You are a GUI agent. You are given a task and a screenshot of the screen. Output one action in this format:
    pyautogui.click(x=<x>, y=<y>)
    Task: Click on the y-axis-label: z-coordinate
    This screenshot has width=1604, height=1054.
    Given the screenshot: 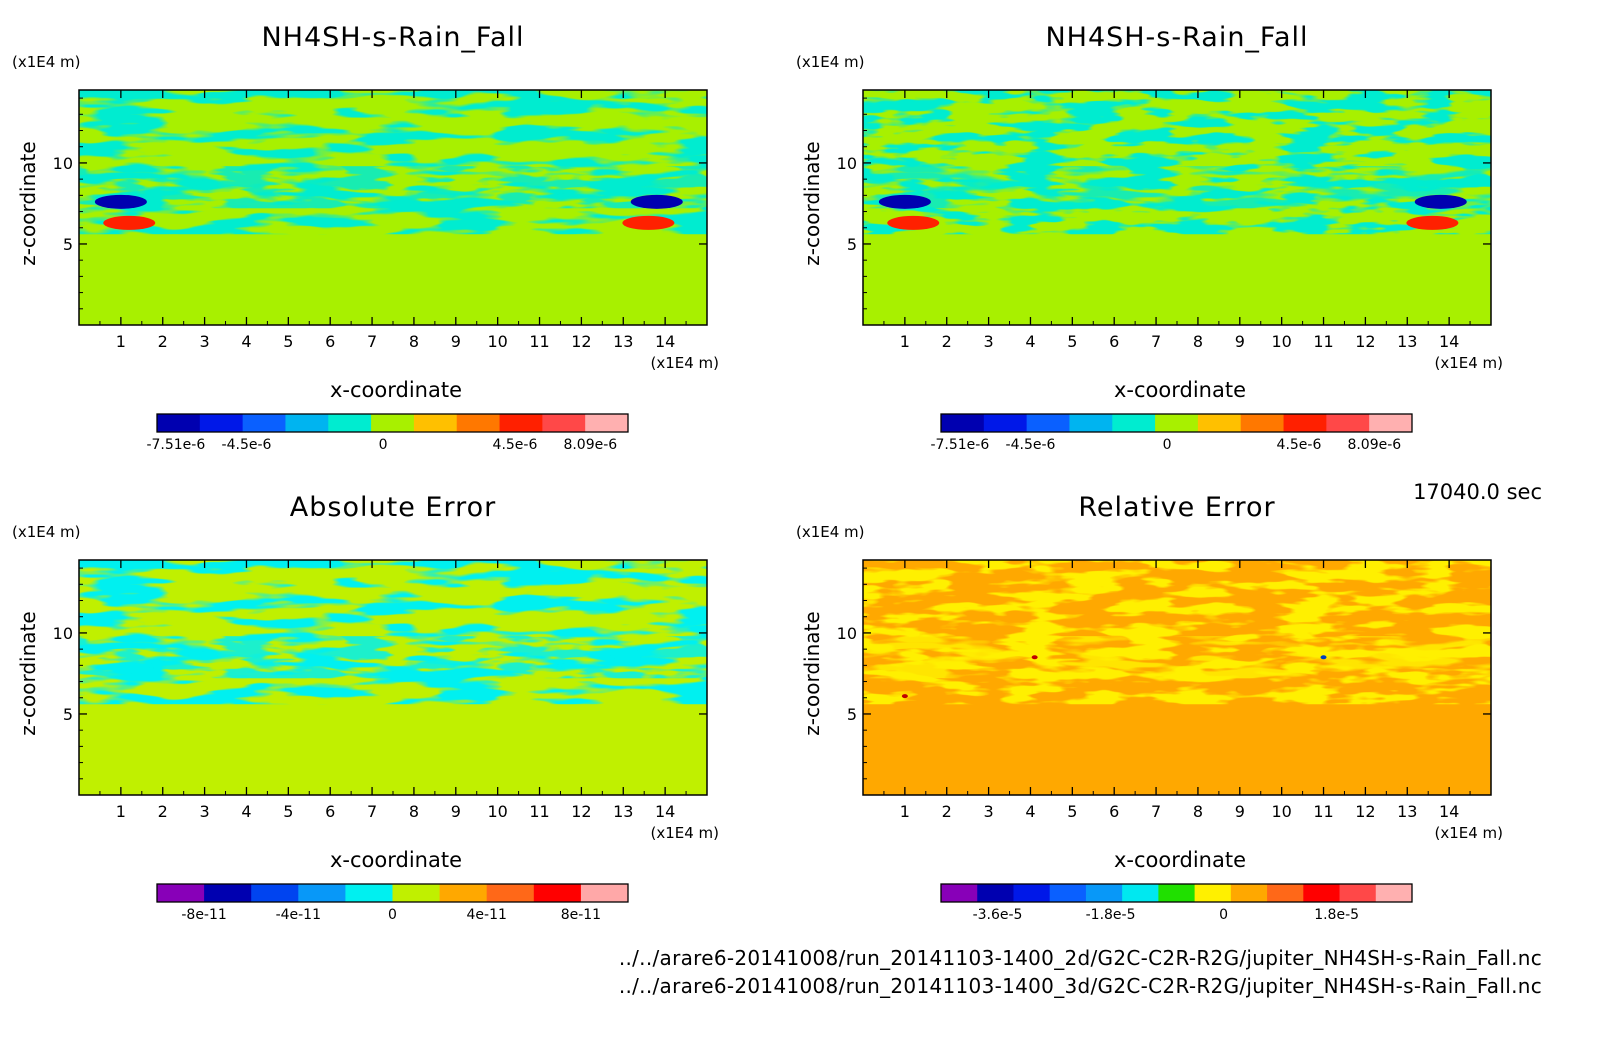 What is the action you would take?
    pyautogui.click(x=812, y=203)
    